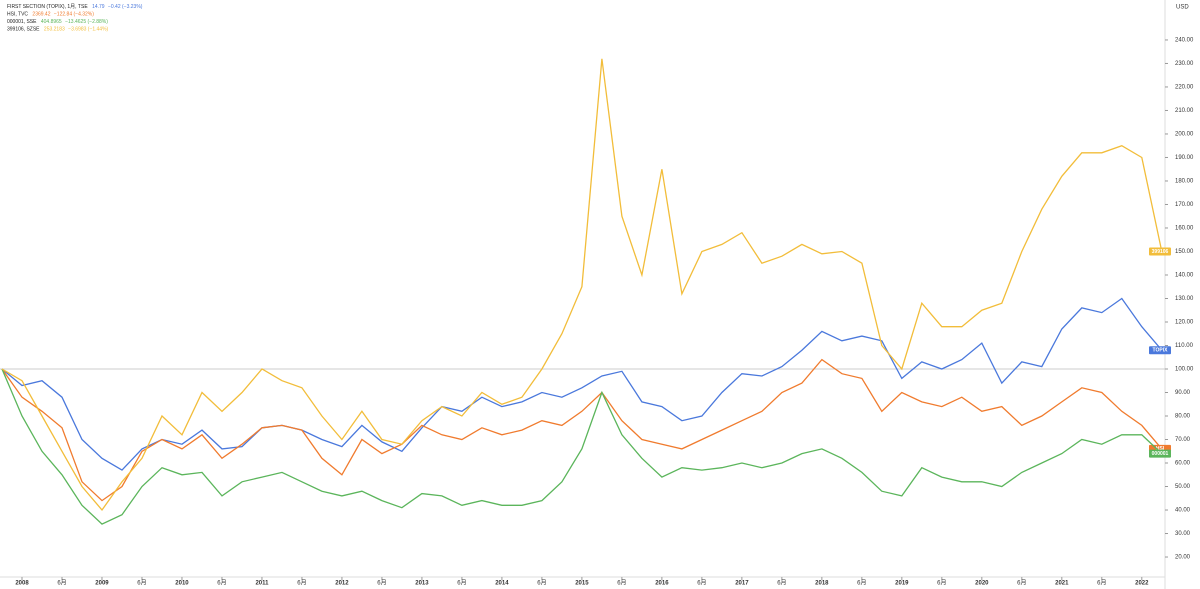  I want to click on x-tick-label: 2011, so click(262, 584).